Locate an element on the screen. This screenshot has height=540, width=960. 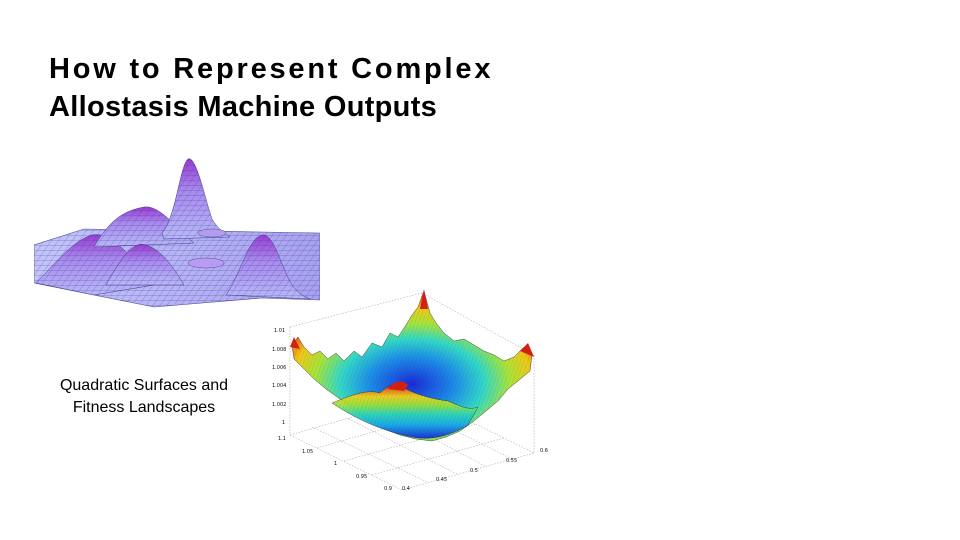
x-axis-ticks: 0.4 0.45 0.5 0.55 0.6 is located at coordinates (475, 470).